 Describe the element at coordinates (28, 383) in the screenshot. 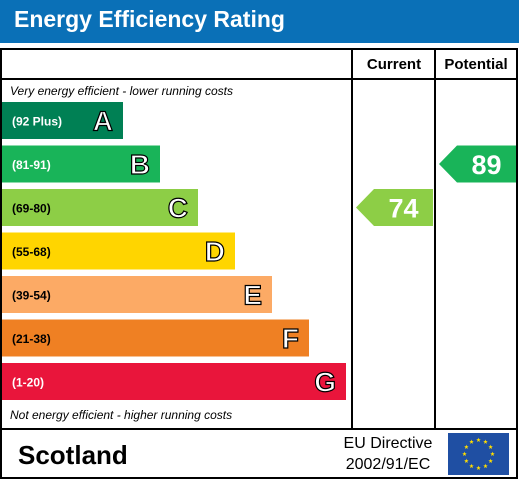

I see `band-g-range: (1-20)` at that location.